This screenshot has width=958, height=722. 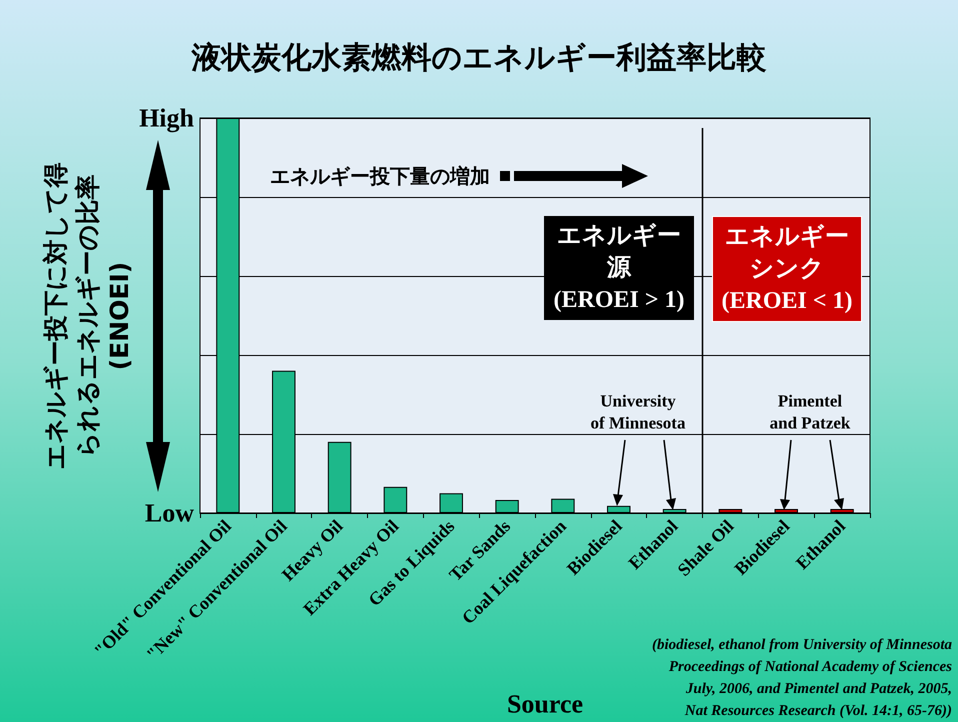 What do you see at coordinates (619, 268) in the screenshot?
I see `annotation: エネルギー源 (EROEI > 1)` at bounding box center [619, 268].